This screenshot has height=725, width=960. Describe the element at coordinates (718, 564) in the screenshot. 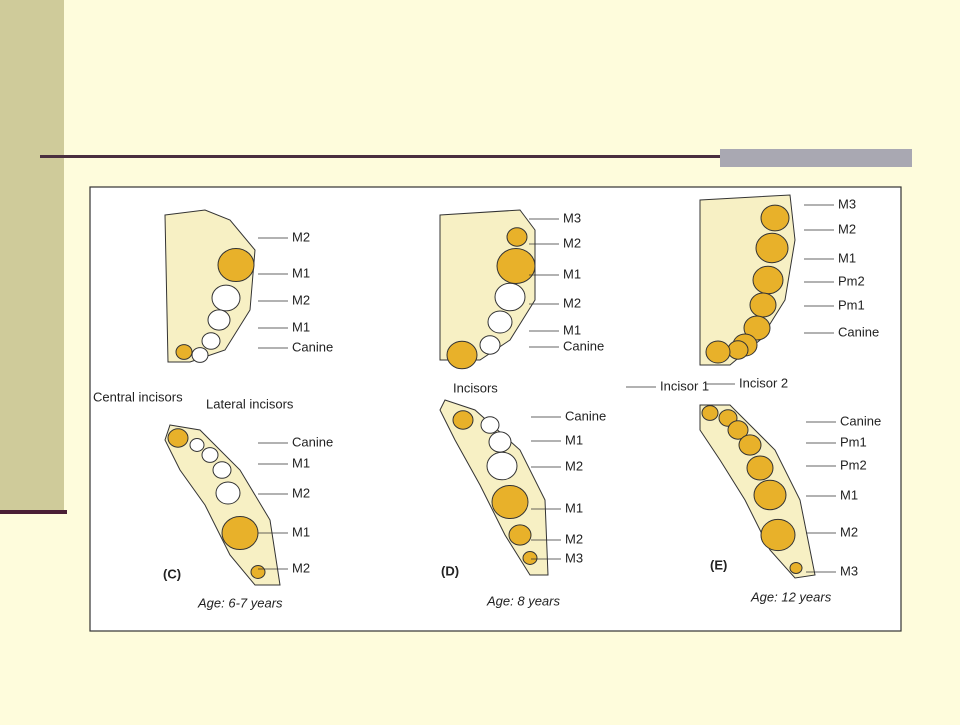

I see `panel-letter: (E)` at that location.